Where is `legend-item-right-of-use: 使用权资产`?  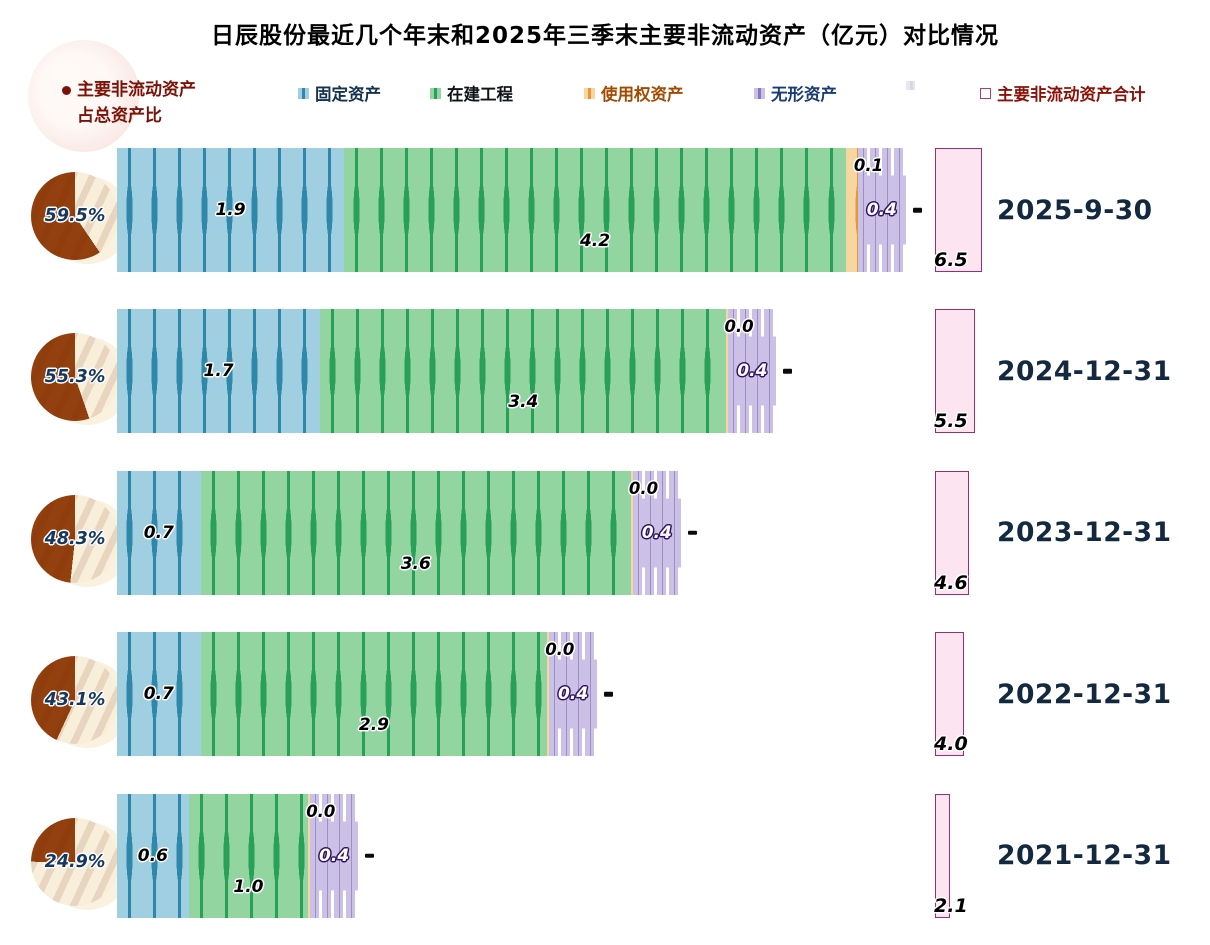
legend-item-right-of-use: 使用权资产 is located at coordinates (634, 93).